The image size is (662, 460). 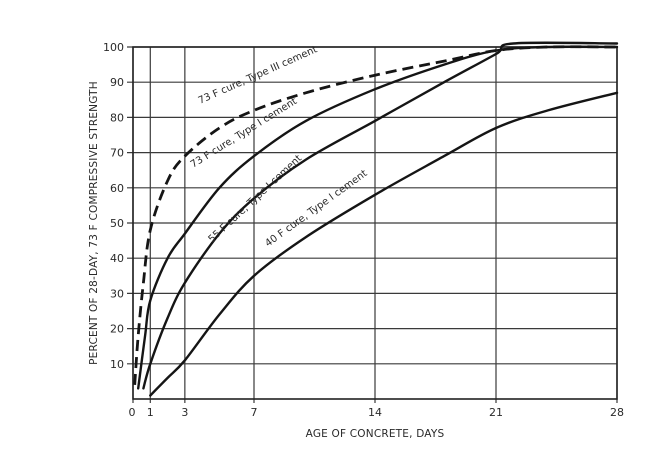 I want to click on x-tick-label-7: 7, so click(x=254, y=412).